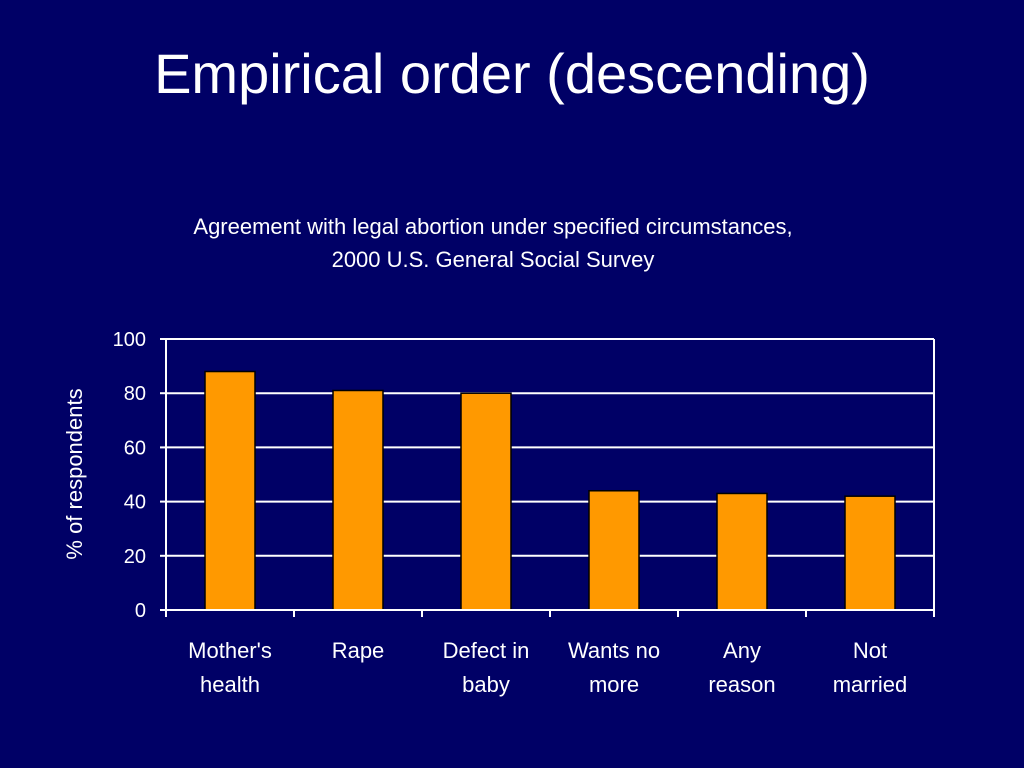  I want to click on y-tick-label: 20, so click(135, 557).